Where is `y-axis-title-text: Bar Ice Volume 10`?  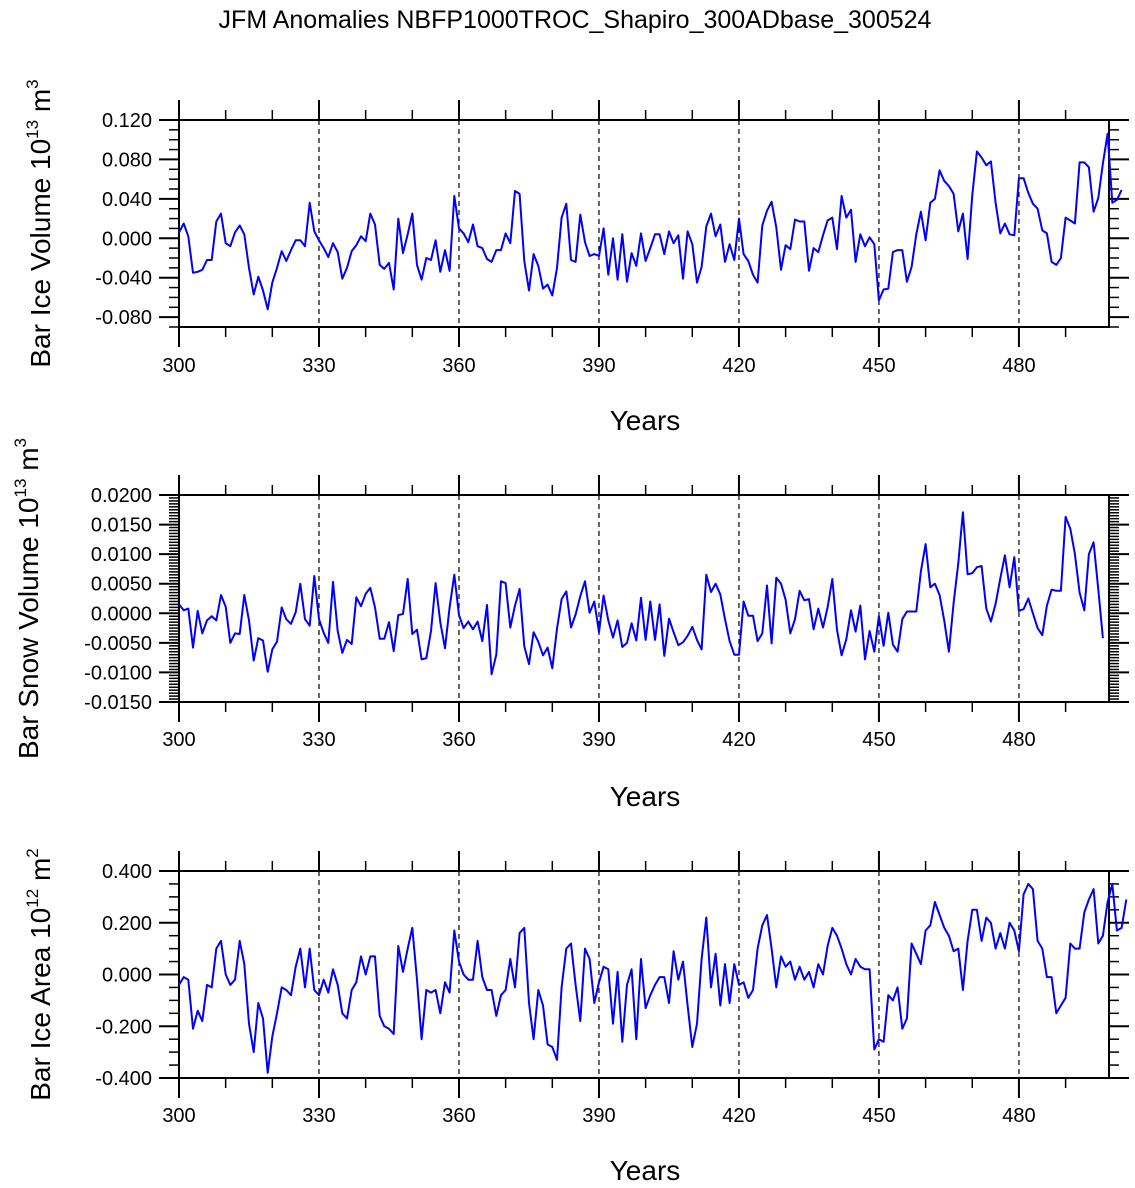
y-axis-title-text: Bar Ice Volume 10 is located at coordinates (40, 253).